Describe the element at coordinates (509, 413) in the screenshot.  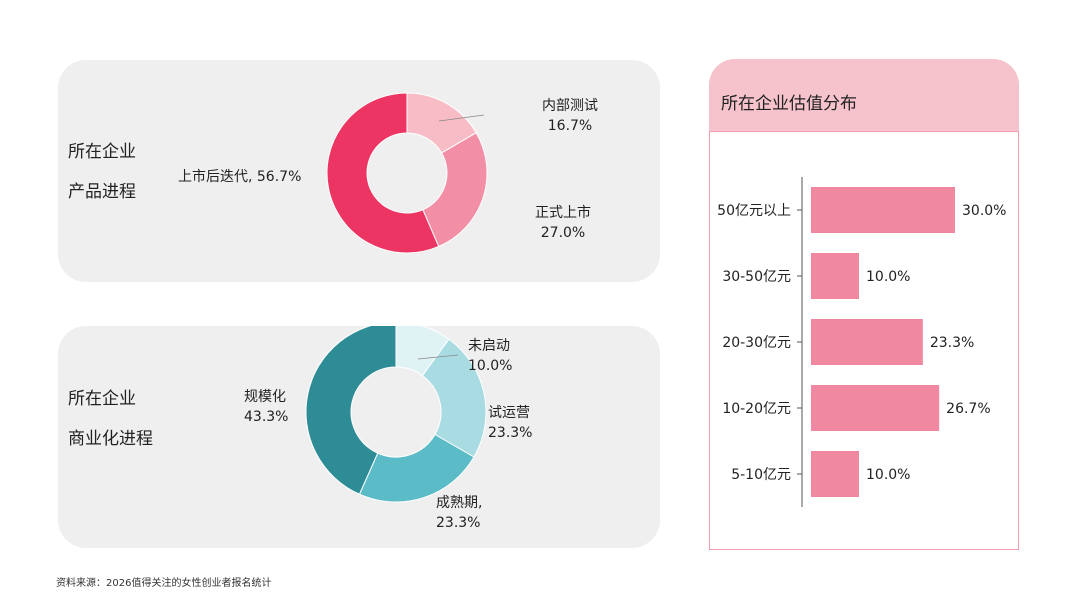
I see `slice-label: 试运营` at that location.